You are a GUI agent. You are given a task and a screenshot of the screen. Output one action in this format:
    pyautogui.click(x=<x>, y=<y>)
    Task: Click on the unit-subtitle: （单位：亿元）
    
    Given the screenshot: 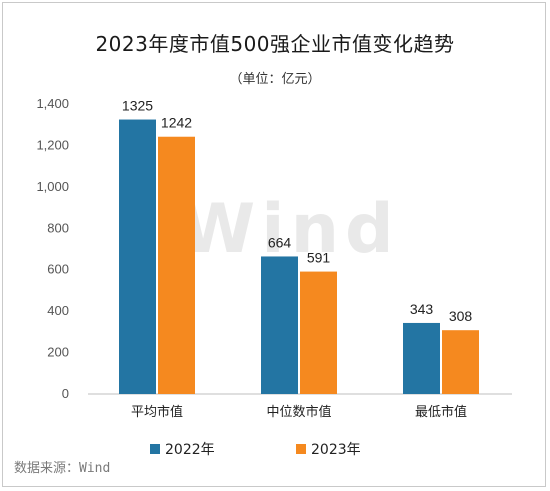 What is the action you would take?
    pyautogui.click(x=275, y=79)
    